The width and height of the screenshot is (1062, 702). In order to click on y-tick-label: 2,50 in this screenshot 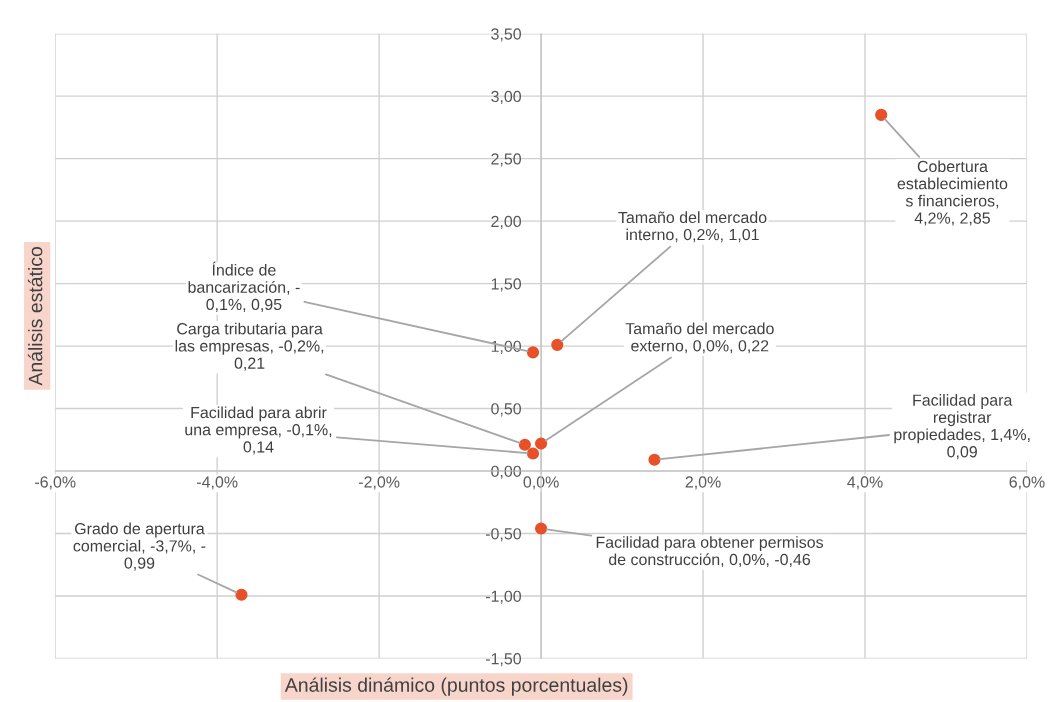, I will do `click(506, 160)`.